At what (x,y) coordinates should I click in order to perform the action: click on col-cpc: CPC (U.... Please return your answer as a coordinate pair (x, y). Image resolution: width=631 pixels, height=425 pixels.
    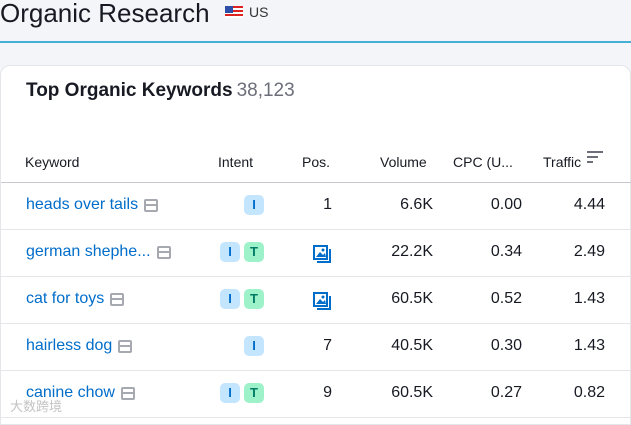
    Looking at the image, I should click on (483, 162).